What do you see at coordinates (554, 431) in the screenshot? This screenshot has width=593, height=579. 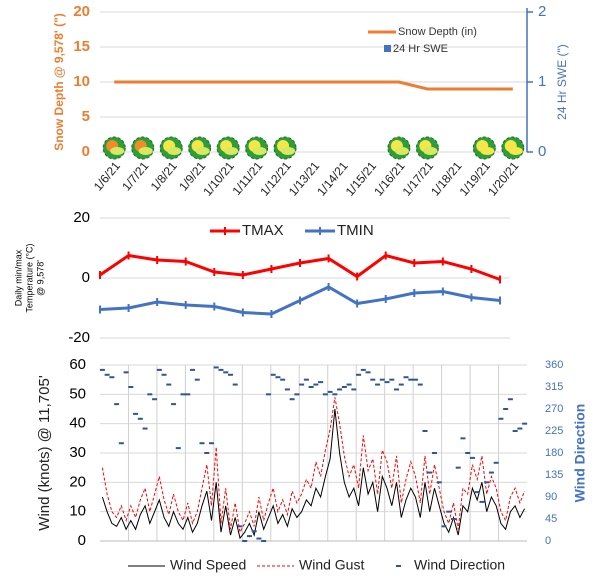 I see `y2-tick-label: 225` at bounding box center [554, 431].